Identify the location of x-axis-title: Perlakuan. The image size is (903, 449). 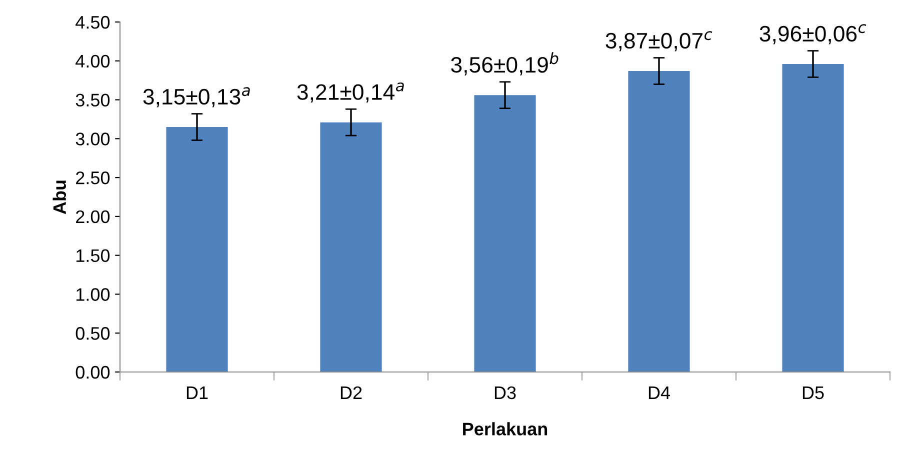
(505, 429).